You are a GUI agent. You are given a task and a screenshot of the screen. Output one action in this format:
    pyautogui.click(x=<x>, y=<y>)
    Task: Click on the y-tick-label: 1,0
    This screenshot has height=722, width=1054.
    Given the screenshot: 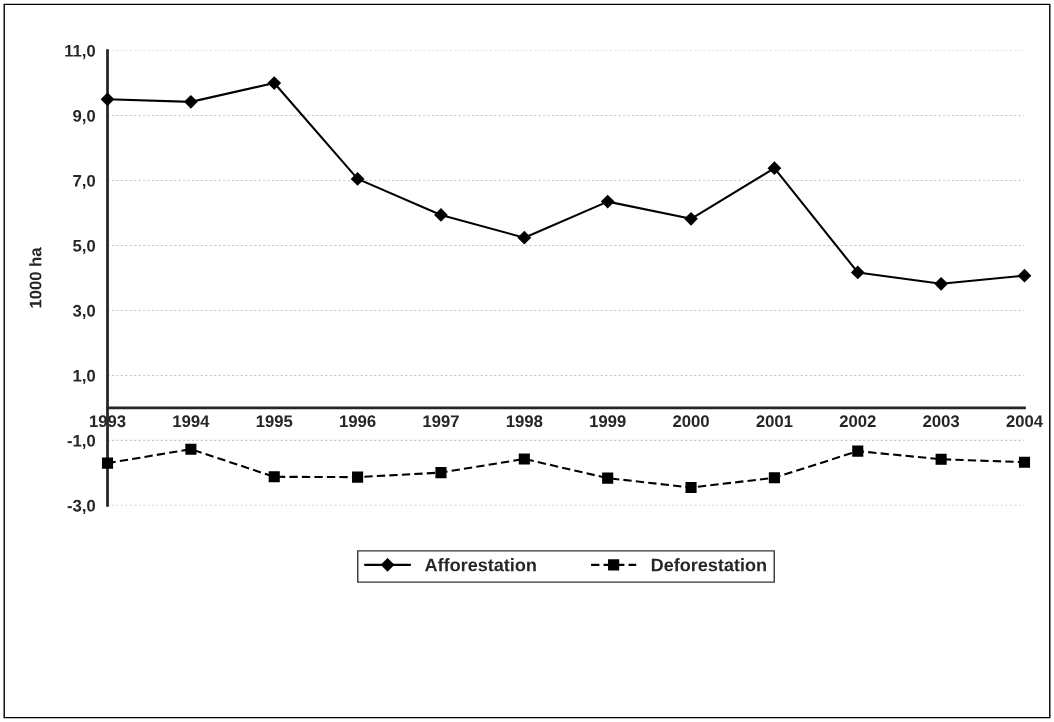 What is the action you would take?
    pyautogui.click(x=84, y=377)
    